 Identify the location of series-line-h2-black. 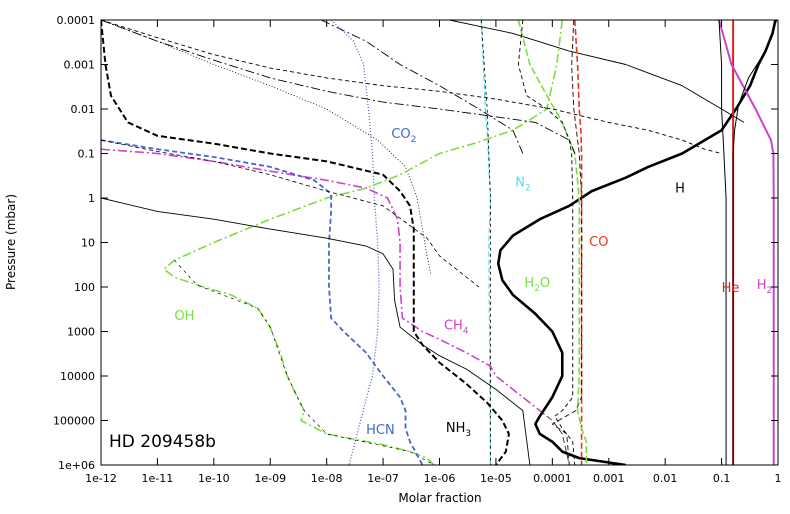
(722, 242).